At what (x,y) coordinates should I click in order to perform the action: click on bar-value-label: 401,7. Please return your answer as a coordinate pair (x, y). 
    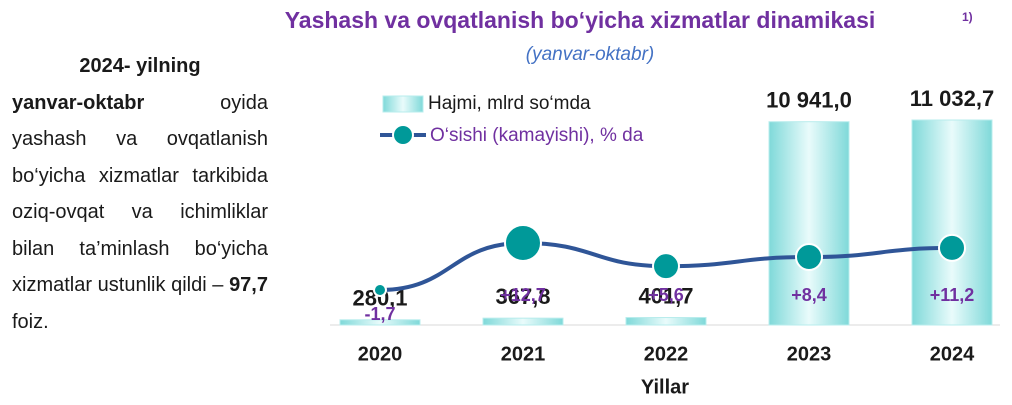
    Looking at the image, I should click on (665, 295).